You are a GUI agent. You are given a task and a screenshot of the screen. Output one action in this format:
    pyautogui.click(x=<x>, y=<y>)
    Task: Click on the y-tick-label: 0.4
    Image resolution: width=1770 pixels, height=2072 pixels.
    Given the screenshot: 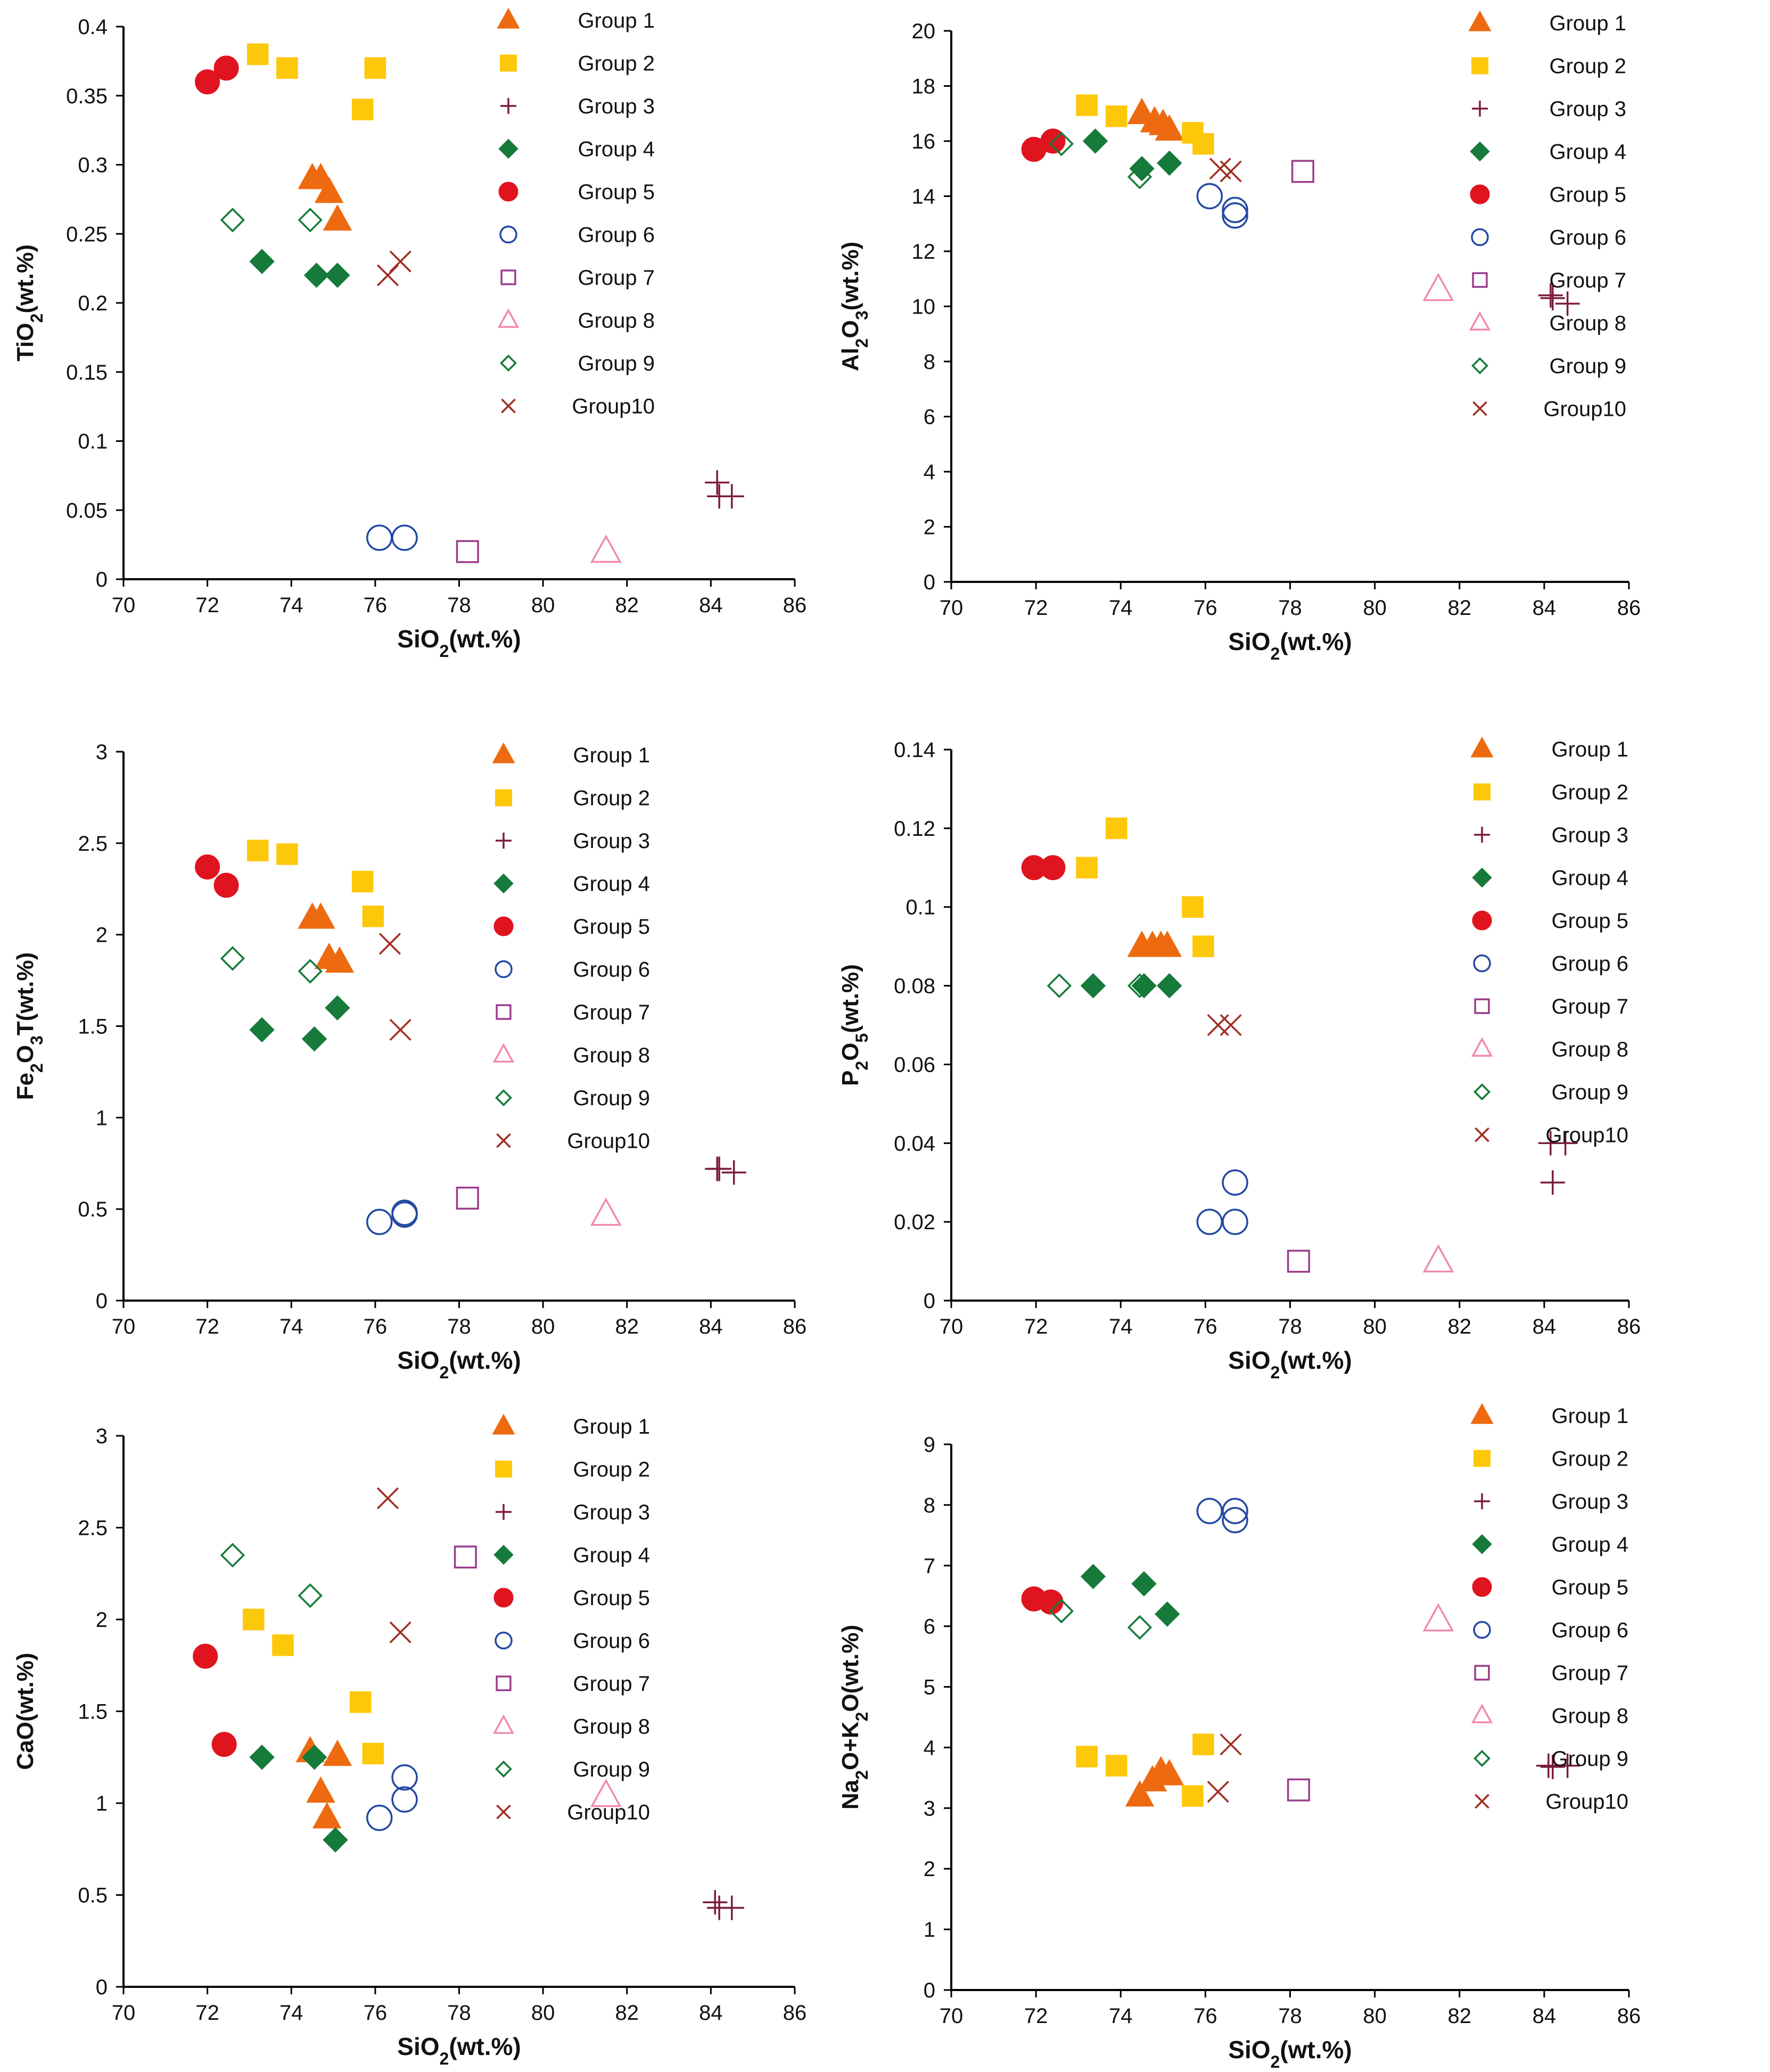 What is the action you would take?
    pyautogui.click(x=93, y=27)
    